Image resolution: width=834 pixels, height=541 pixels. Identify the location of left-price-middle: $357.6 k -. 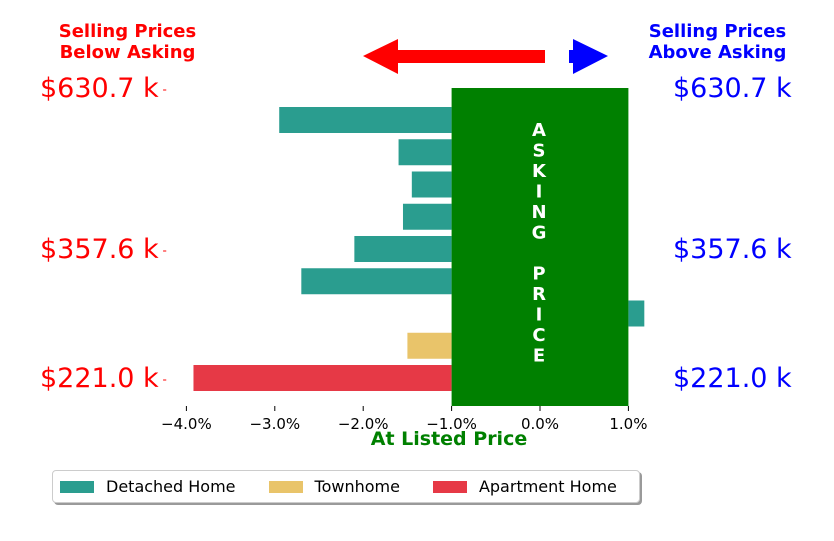
(103, 249).